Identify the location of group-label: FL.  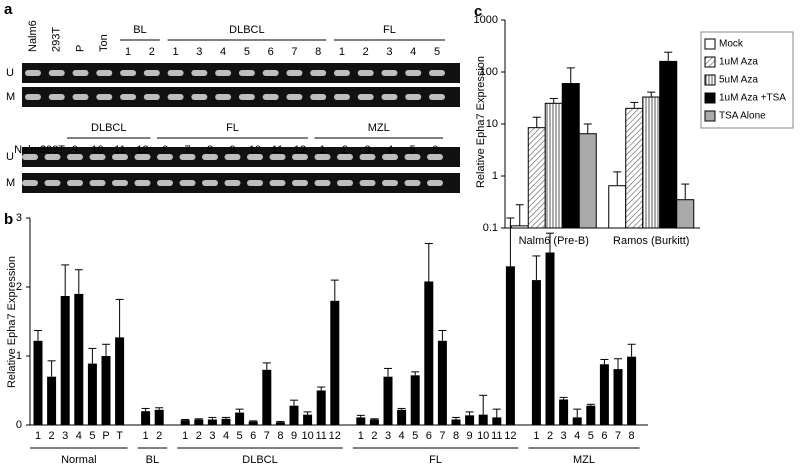
(435, 460).